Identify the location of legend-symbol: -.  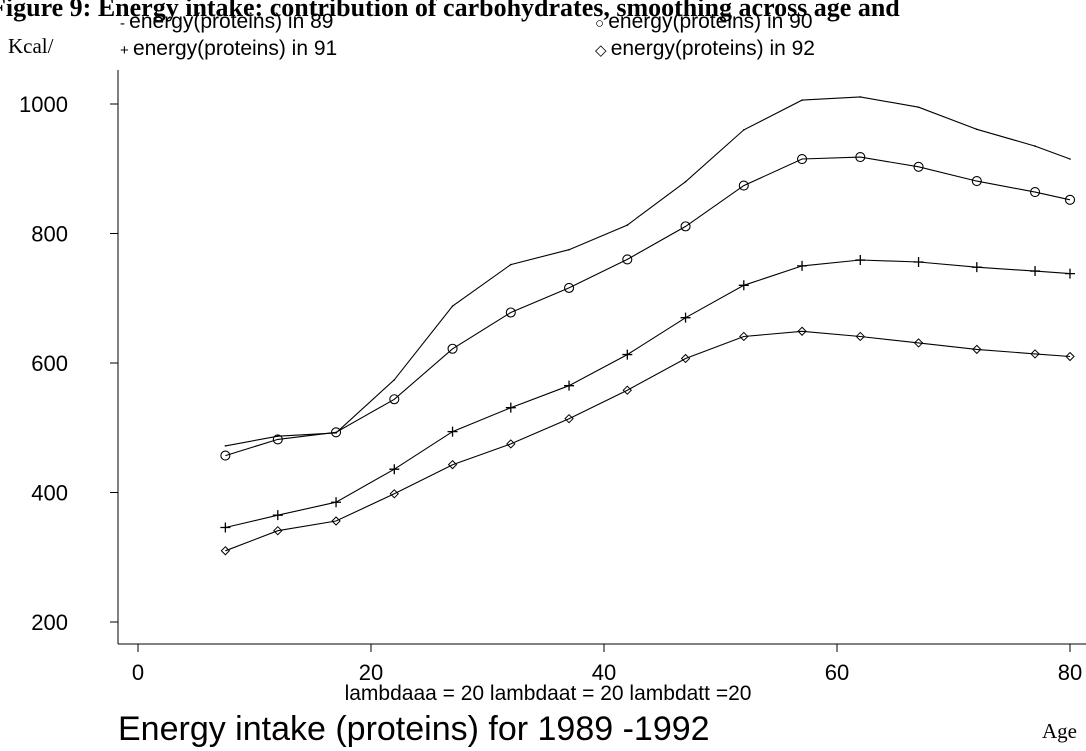
(124, 23).